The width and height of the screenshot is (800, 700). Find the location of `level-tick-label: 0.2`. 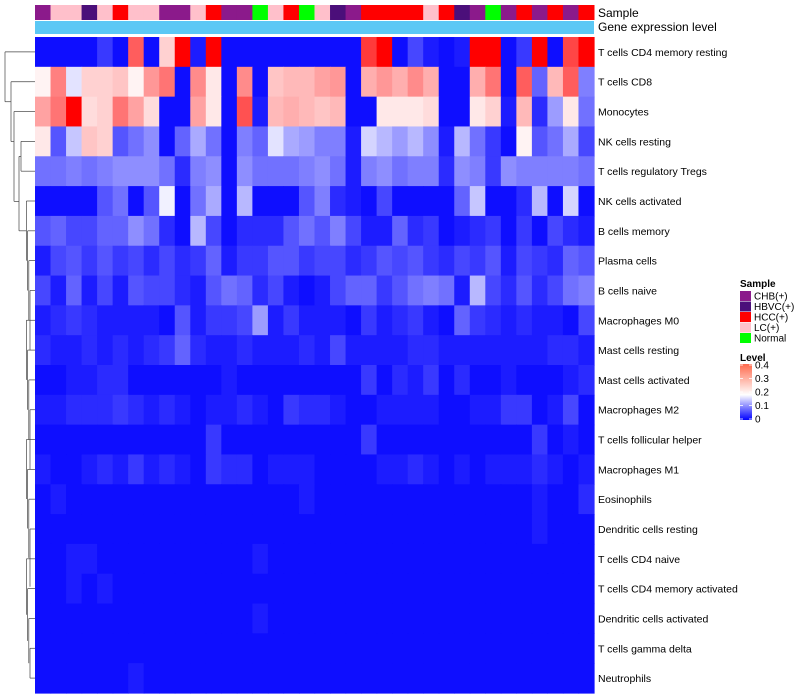

level-tick-label: 0.2 is located at coordinates (762, 393).